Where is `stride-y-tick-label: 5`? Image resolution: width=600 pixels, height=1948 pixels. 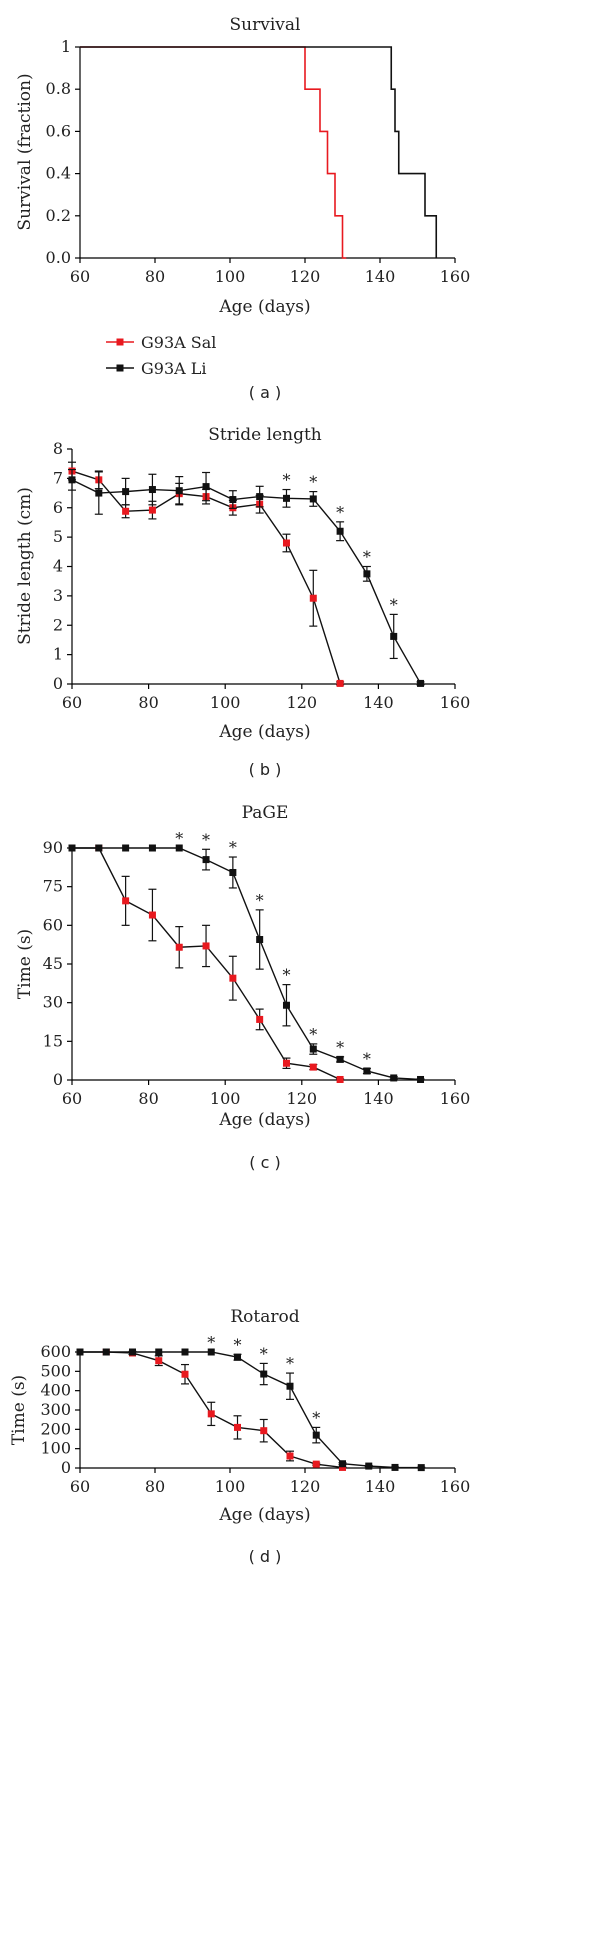 stride-y-tick-label: 5 is located at coordinates (58, 536).